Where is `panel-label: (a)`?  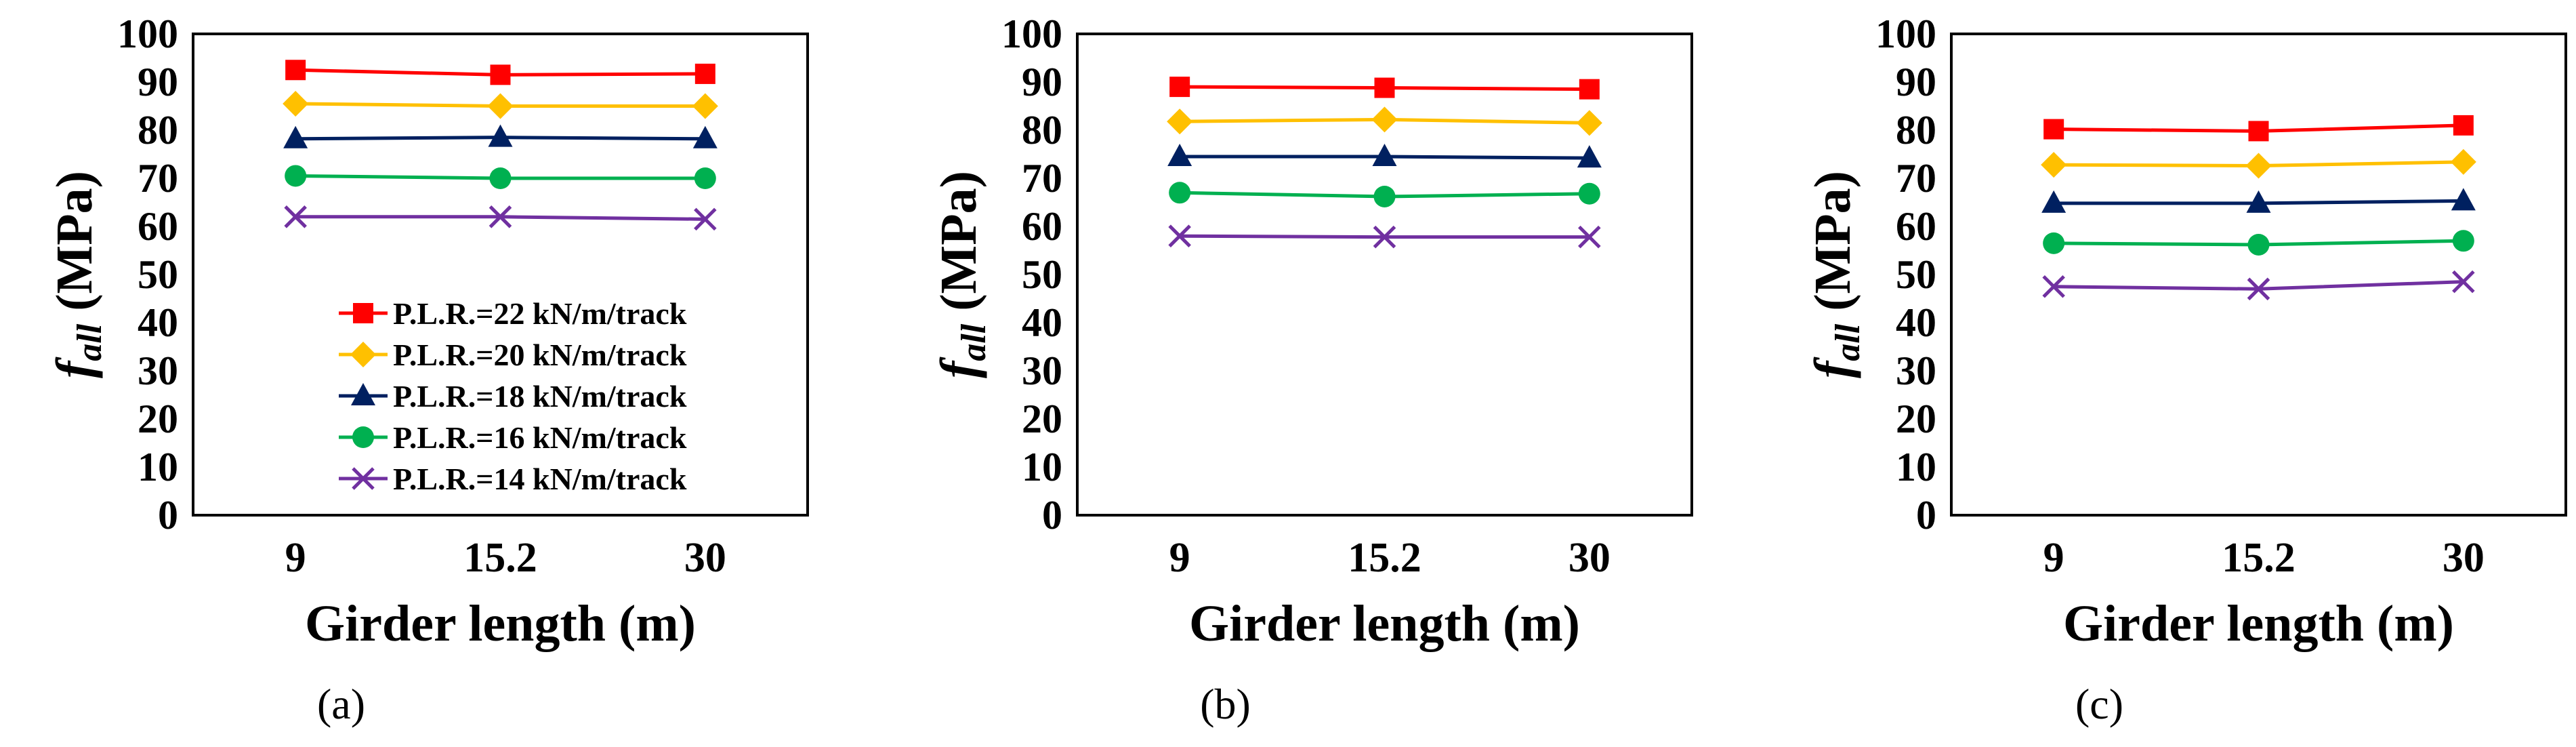
panel-label: (a) is located at coordinates (341, 704).